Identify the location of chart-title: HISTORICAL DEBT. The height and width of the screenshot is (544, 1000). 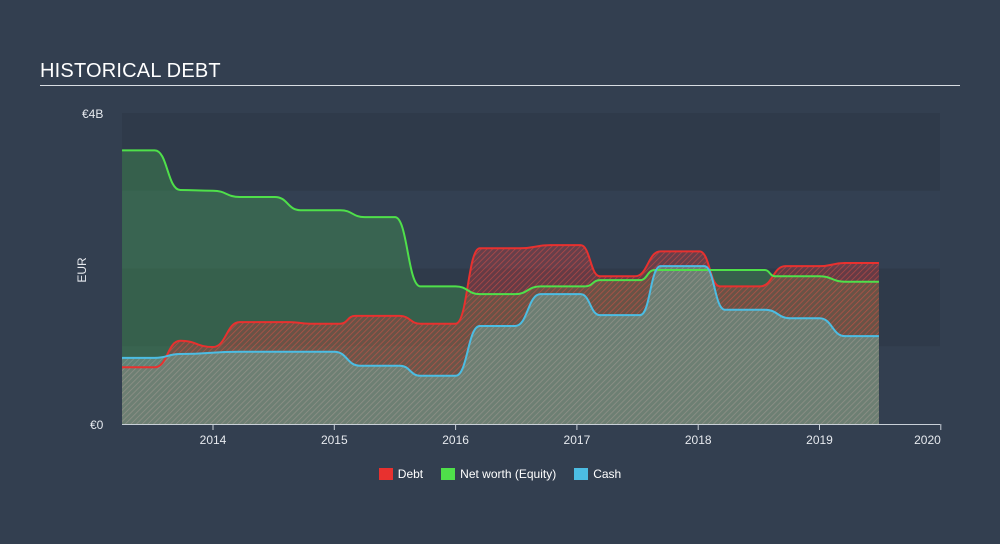
(130, 71).